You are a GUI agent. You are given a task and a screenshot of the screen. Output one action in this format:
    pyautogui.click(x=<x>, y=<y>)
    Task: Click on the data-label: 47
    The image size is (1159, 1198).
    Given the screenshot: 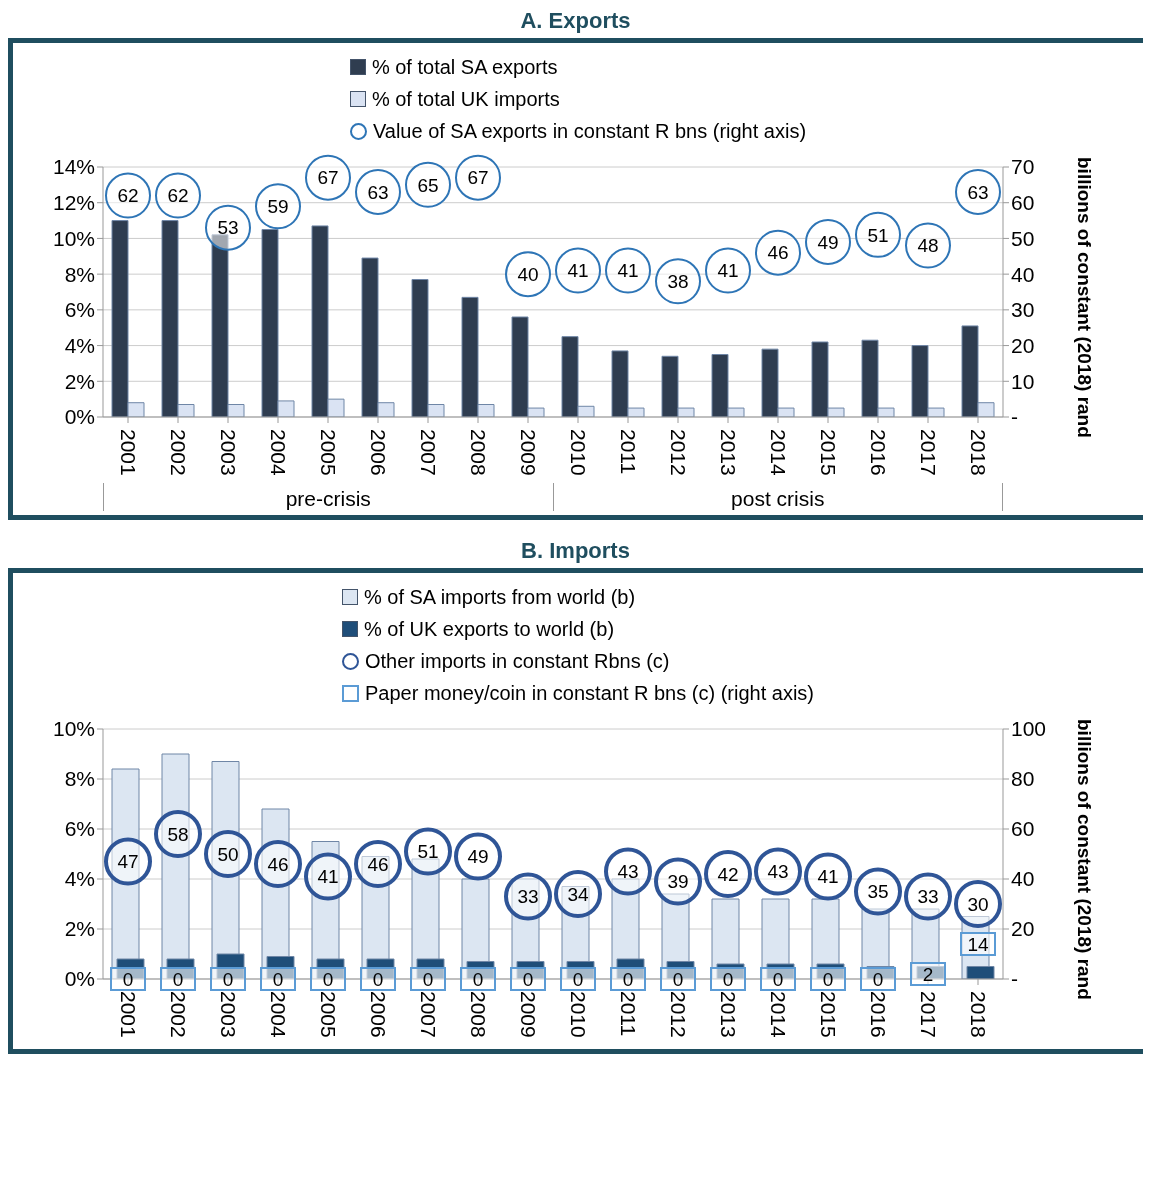 What is the action you would take?
    pyautogui.click(x=128, y=862)
    